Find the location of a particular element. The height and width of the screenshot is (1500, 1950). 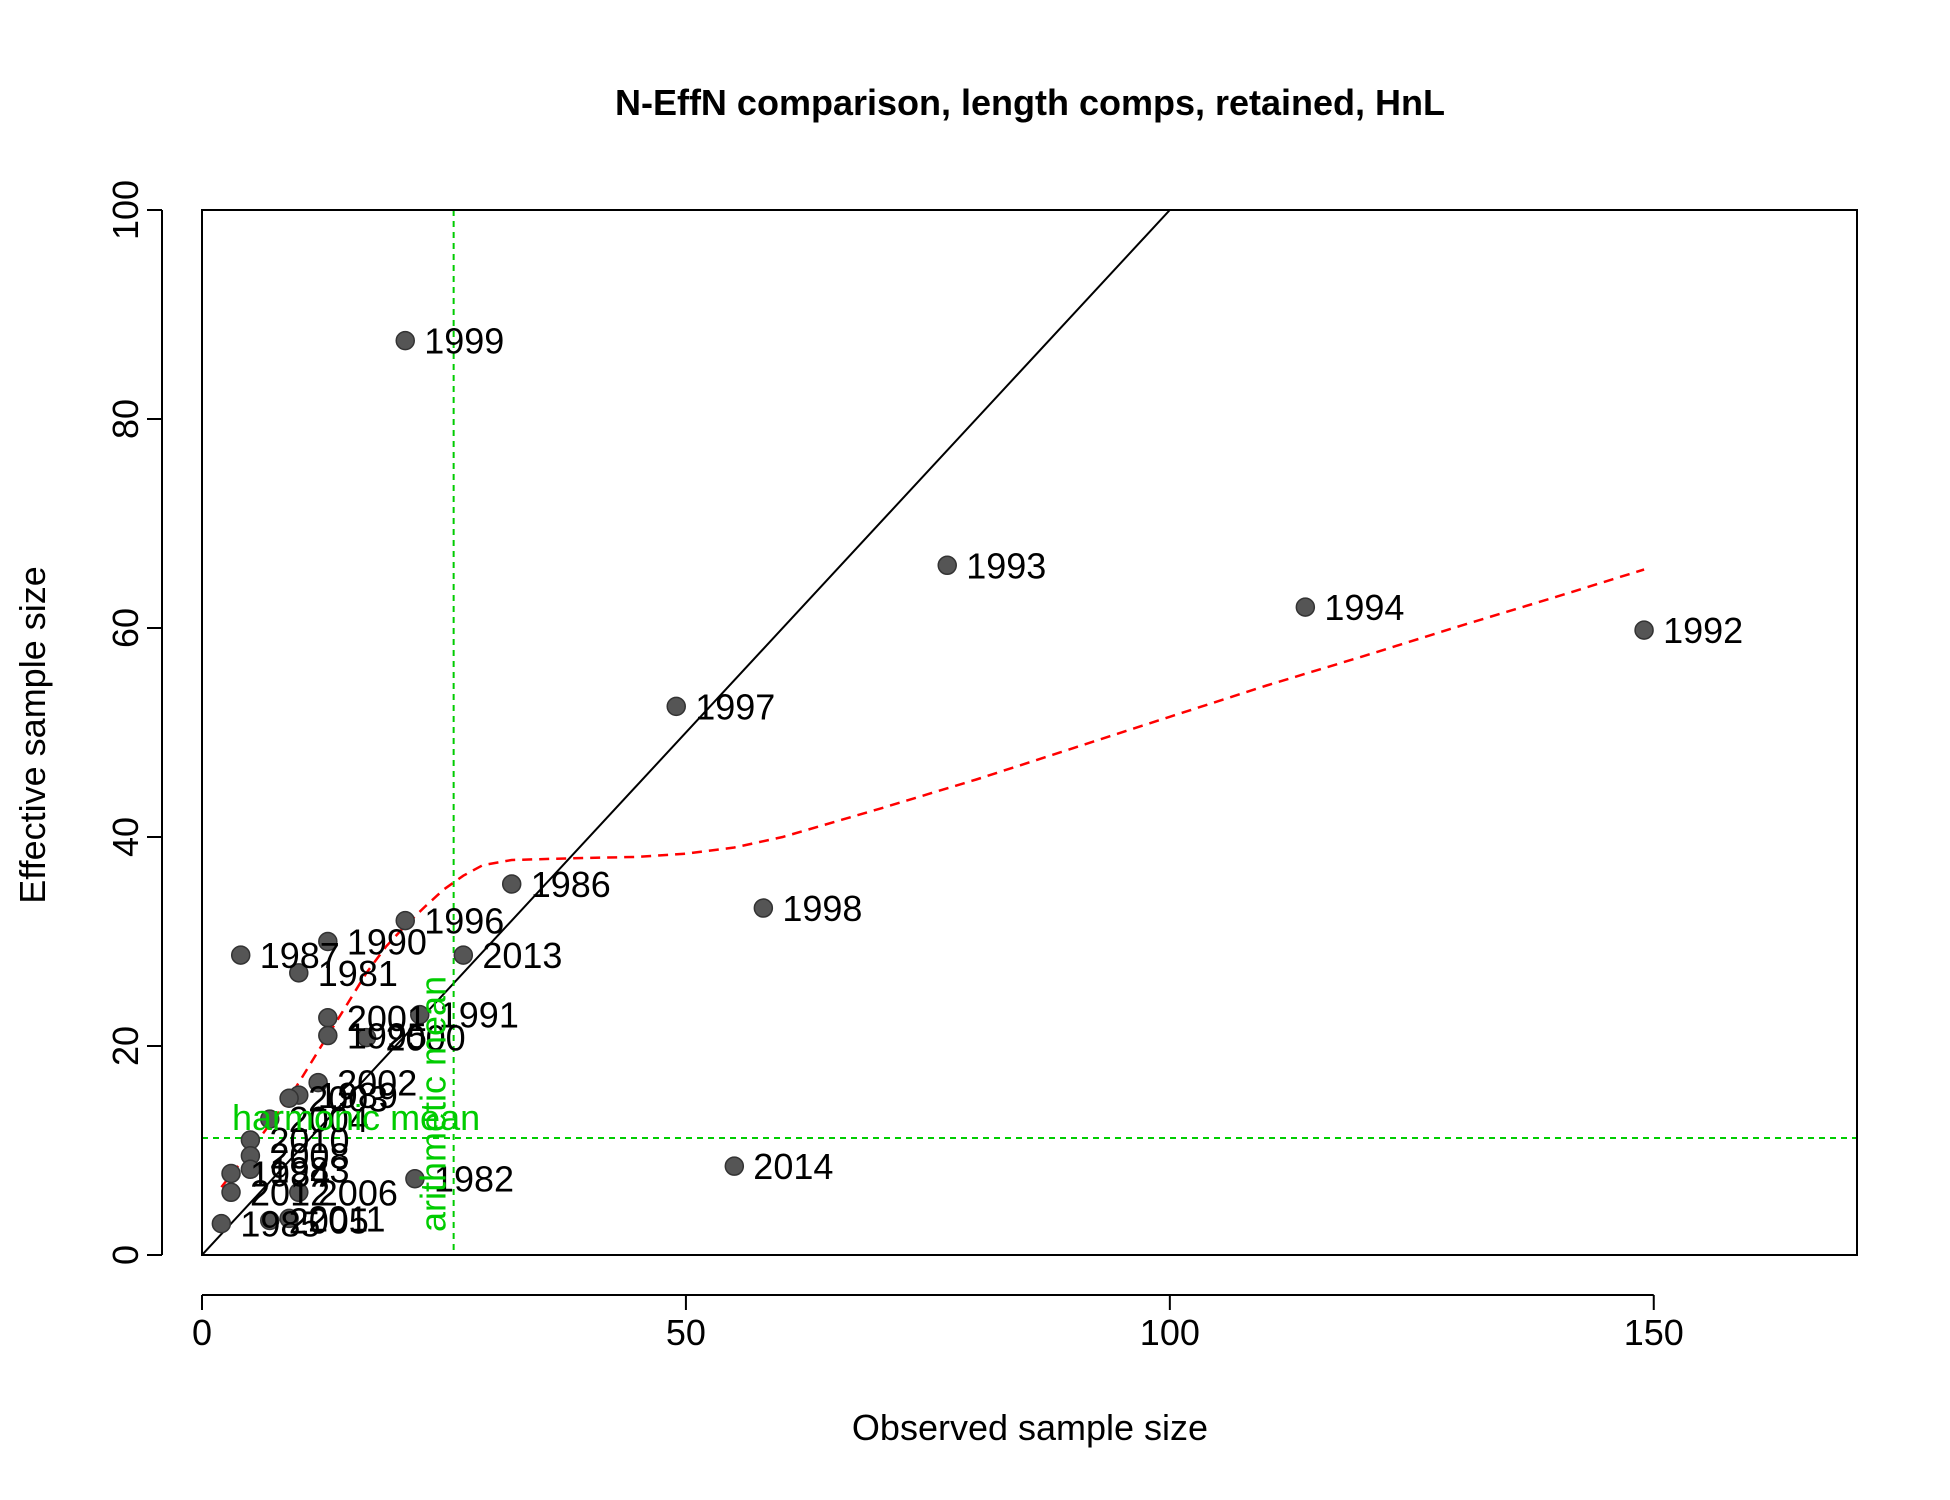

y-tick-label: 60 is located at coordinates (125, 628).